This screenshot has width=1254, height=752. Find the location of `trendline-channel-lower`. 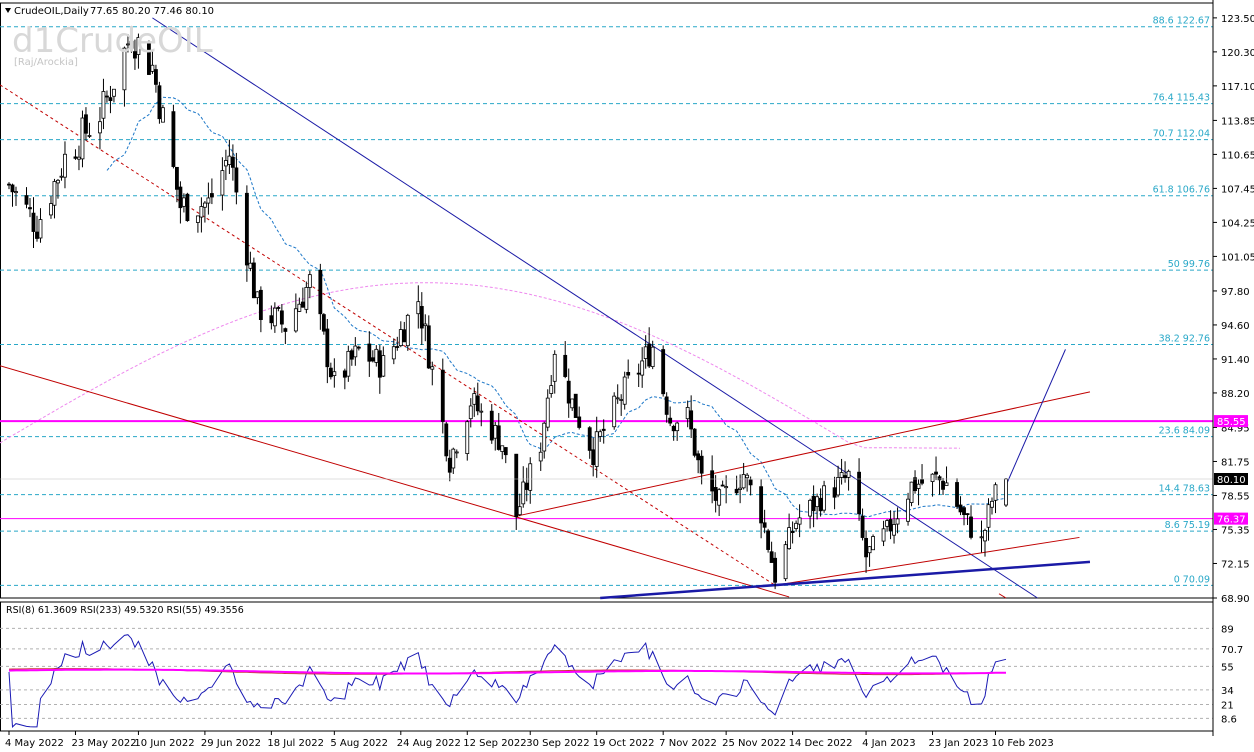

trendline-channel-lower is located at coordinates (927, 561).